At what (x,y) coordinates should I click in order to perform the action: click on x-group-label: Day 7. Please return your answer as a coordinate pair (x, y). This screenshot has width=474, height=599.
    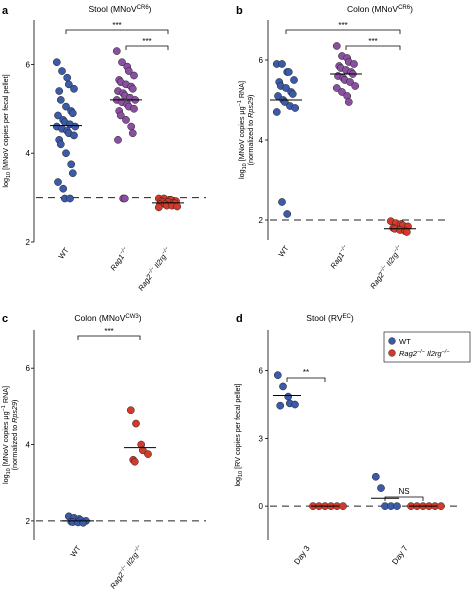
    Looking at the image, I should click on (400, 555).